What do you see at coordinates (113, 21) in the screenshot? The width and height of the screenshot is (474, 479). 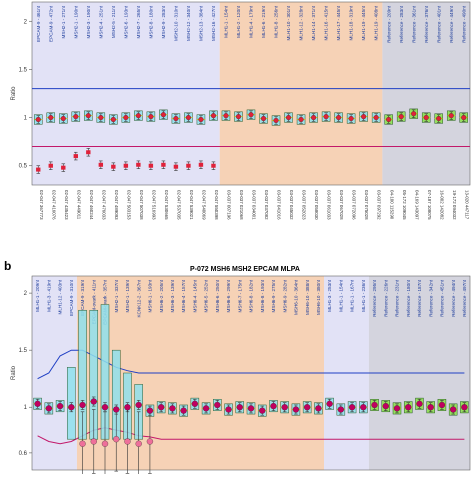 I see `probe-label: MSH2-5 - 211nt` at bounding box center [113, 21].